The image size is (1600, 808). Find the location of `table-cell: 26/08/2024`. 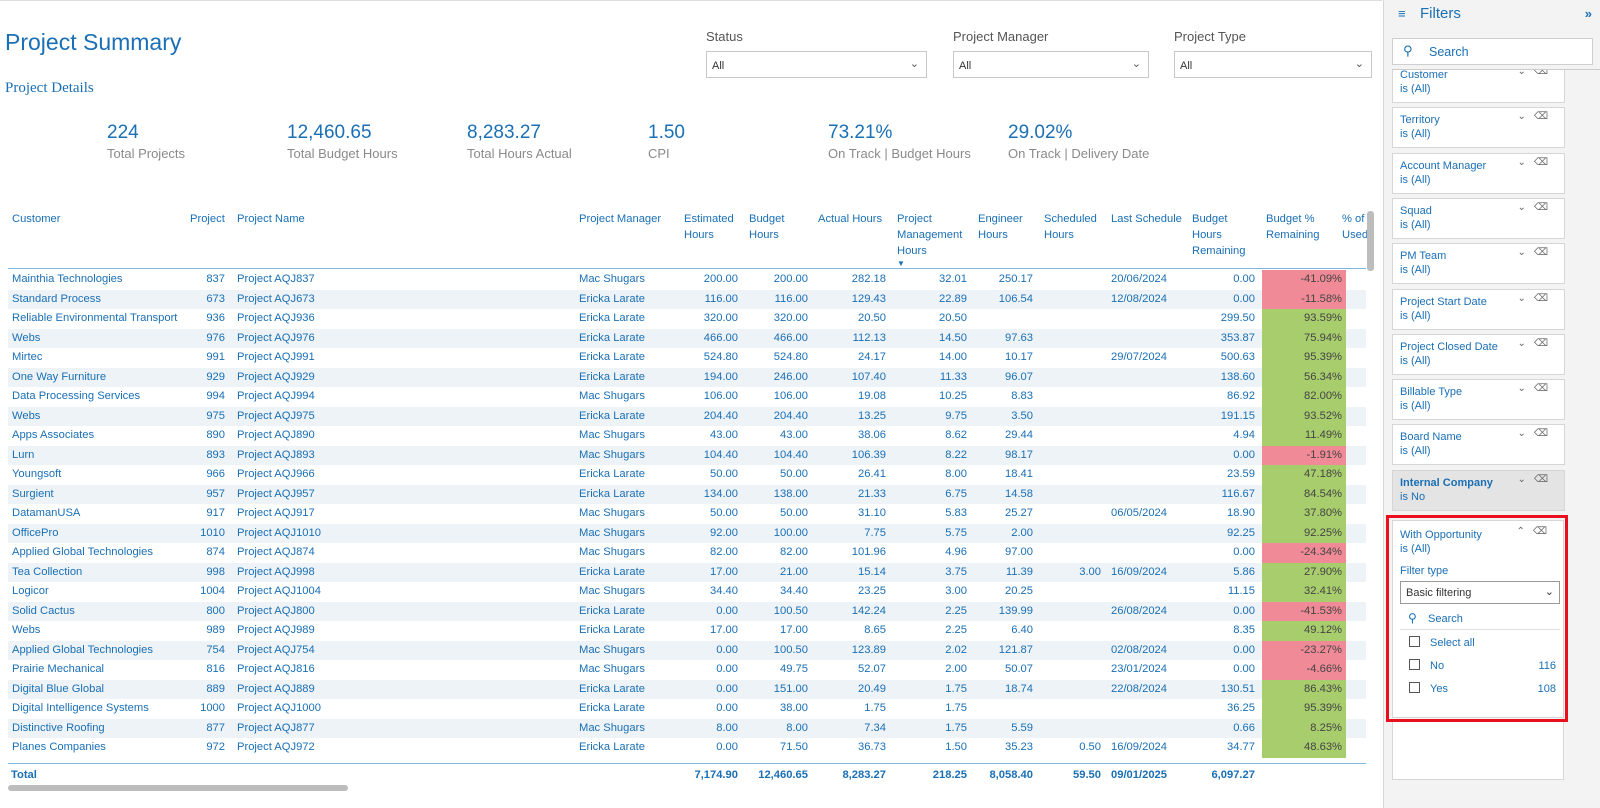

table-cell: 26/08/2024 is located at coordinates (1139, 610).